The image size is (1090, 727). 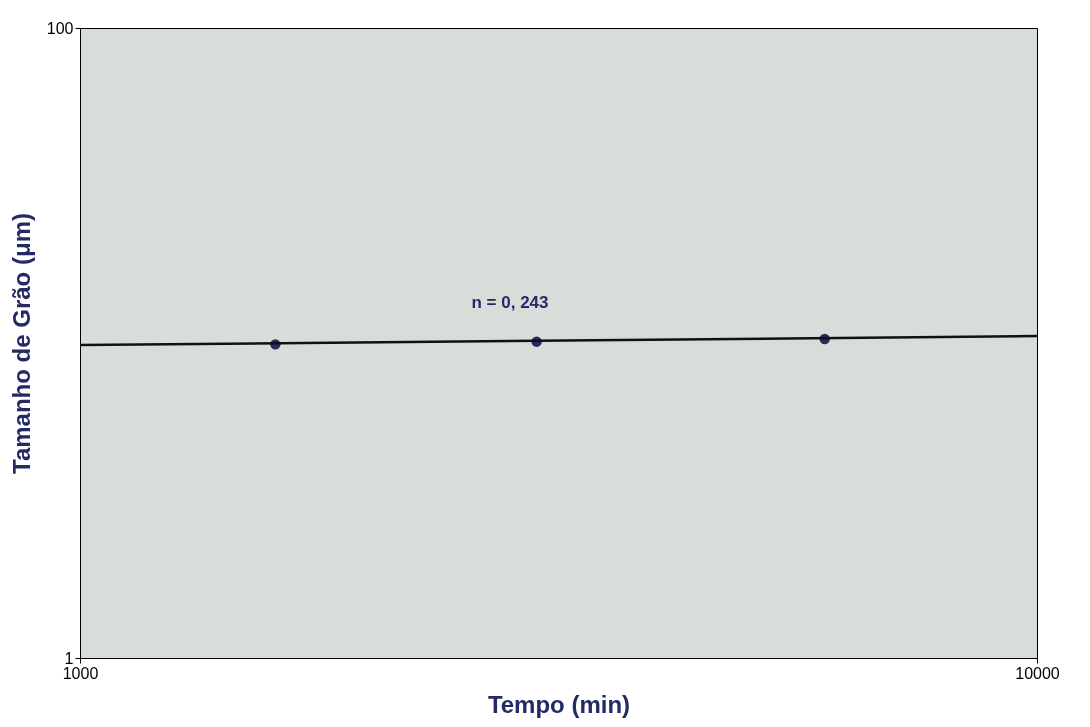 I want to click on x-tick-label: 1000, so click(x=80, y=673).